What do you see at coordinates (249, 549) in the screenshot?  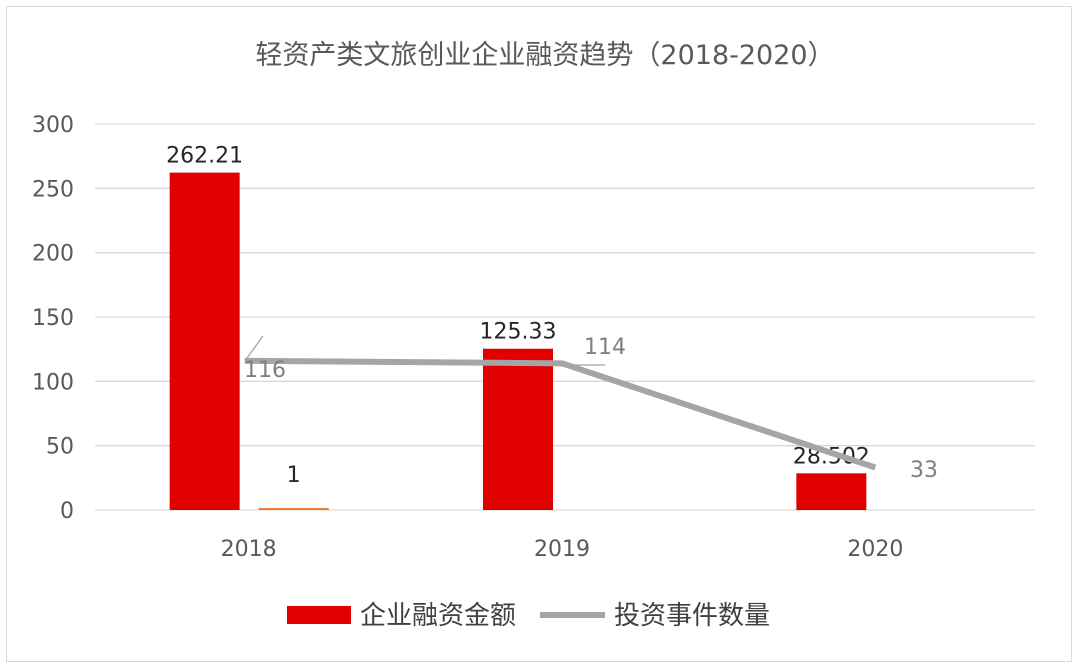 I see `x-tick-label: 2018` at bounding box center [249, 549].